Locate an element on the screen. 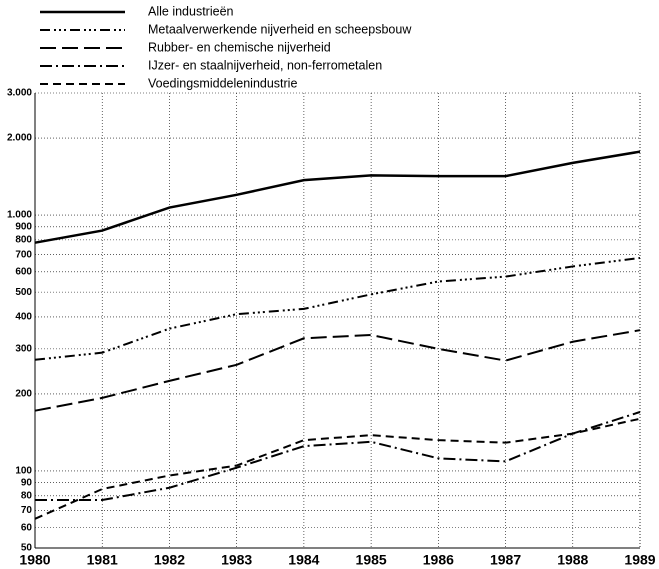  x-tick-label: 1981 is located at coordinates (102, 560).